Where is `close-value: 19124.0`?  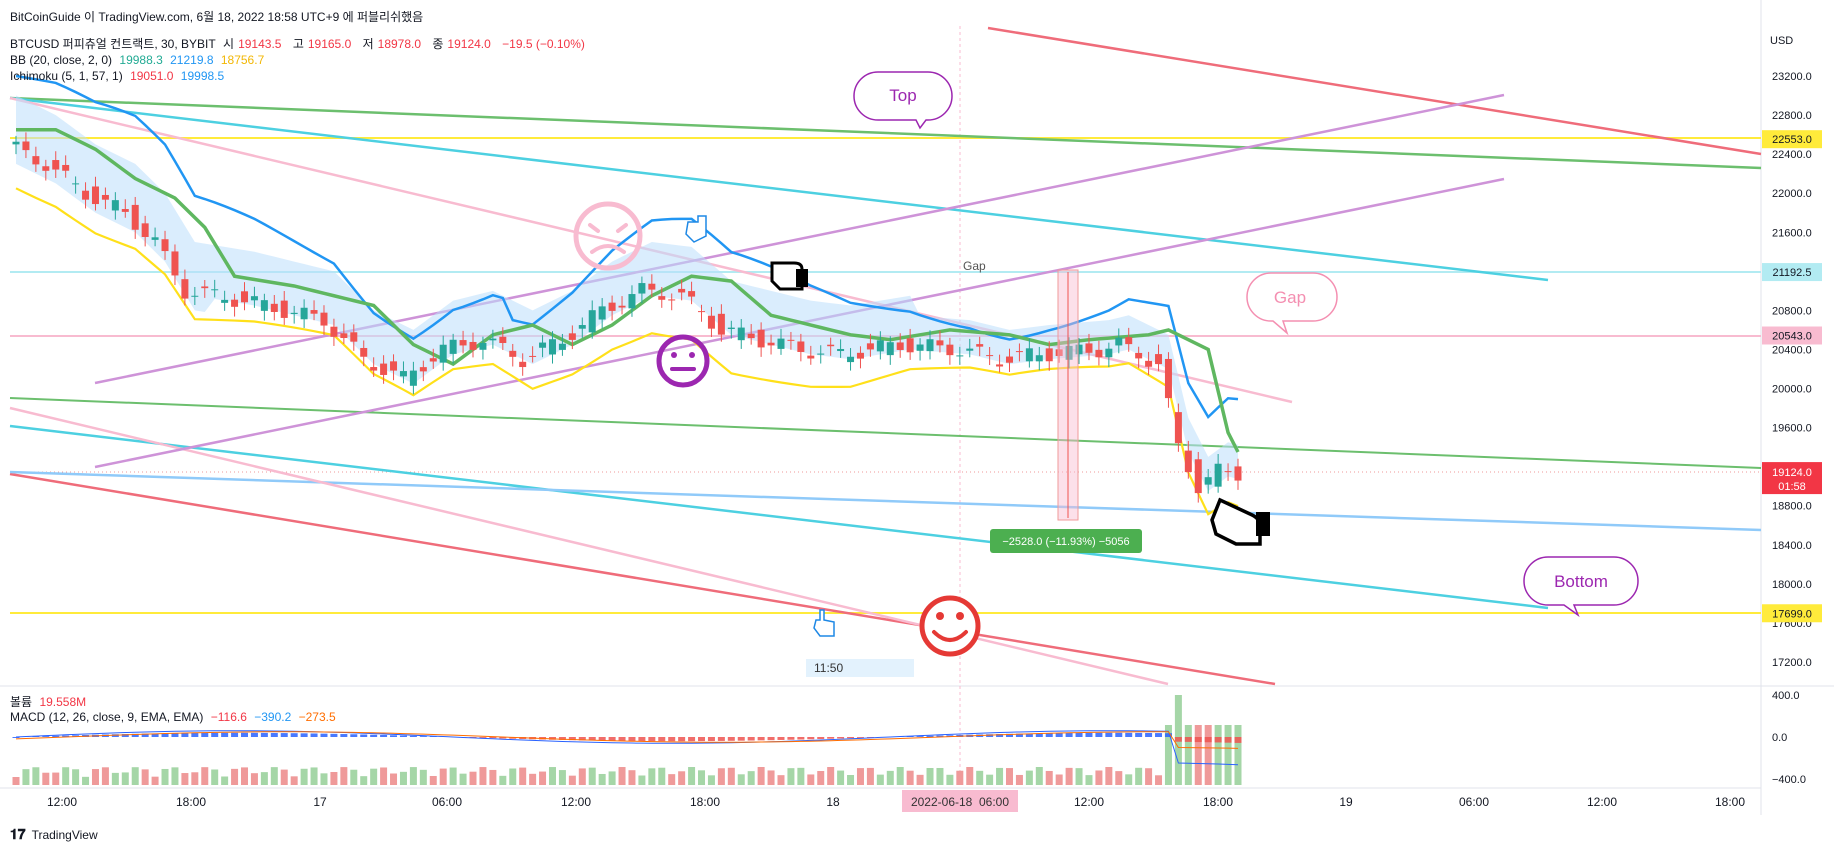 close-value: 19124.0 is located at coordinates (469, 44).